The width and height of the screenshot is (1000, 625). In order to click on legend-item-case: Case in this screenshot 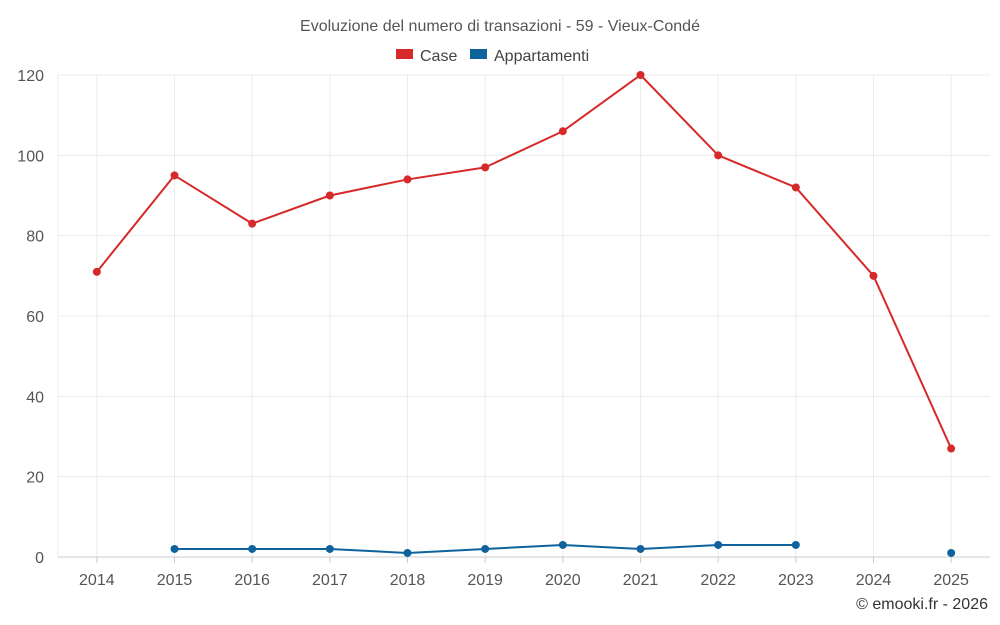, I will do `click(426, 56)`.